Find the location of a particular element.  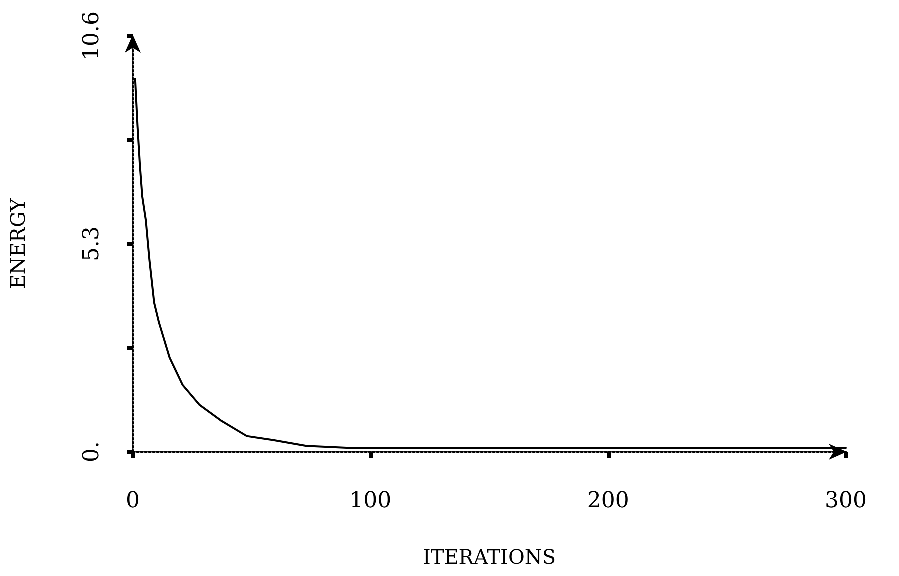

y-tick-label: 5.3 is located at coordinates (92, 244).